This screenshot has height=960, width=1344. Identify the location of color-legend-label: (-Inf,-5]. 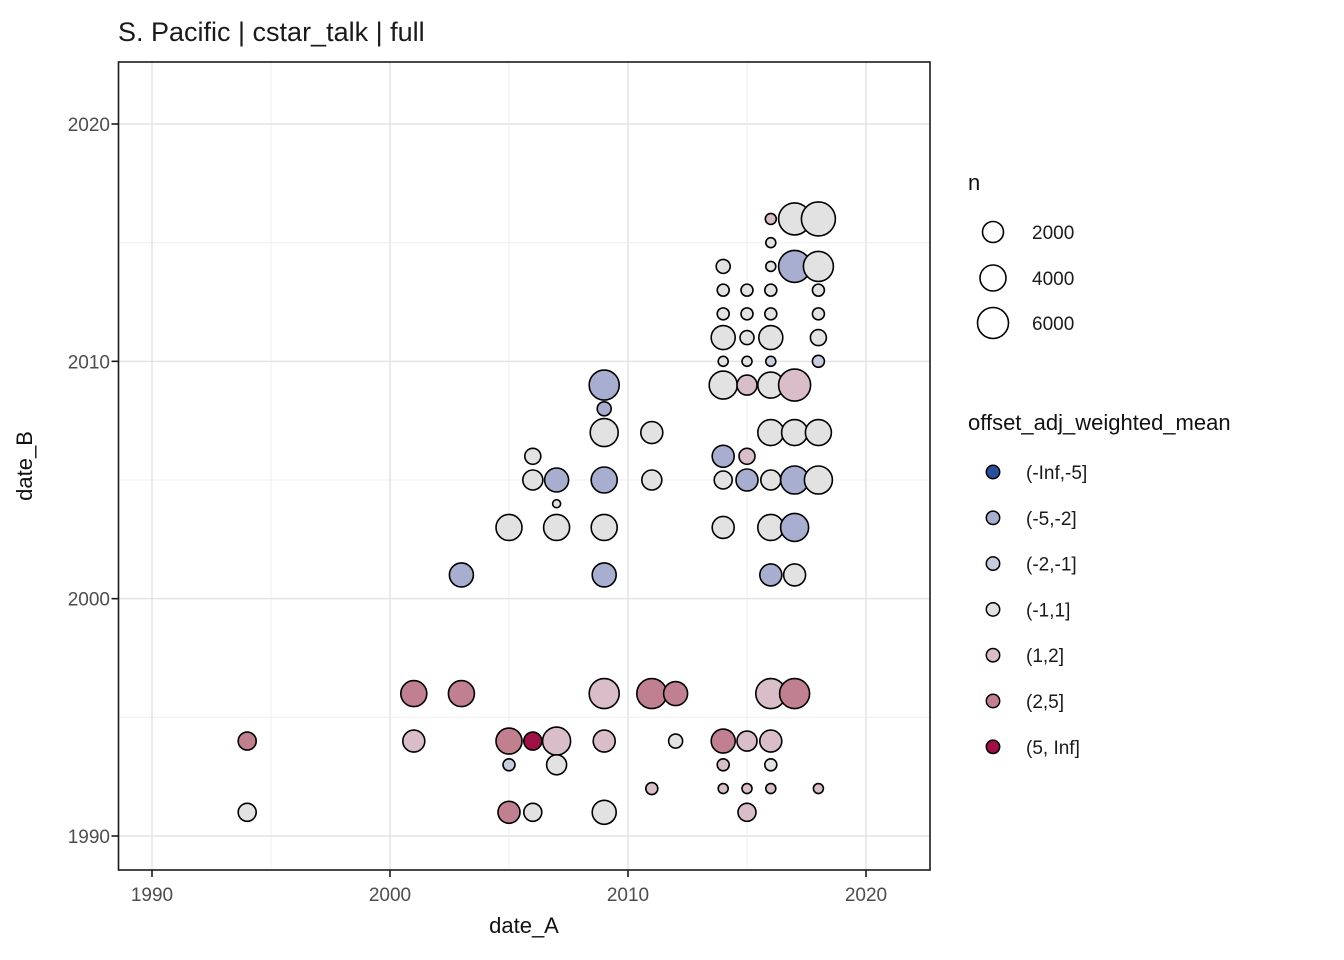
(1056, 473).